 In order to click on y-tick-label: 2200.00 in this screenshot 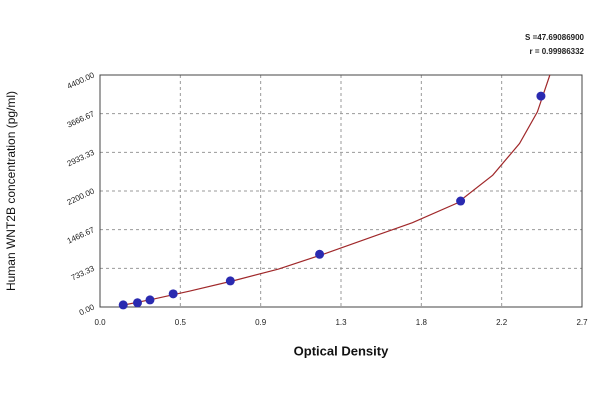, I will do `click(81, 196)`.